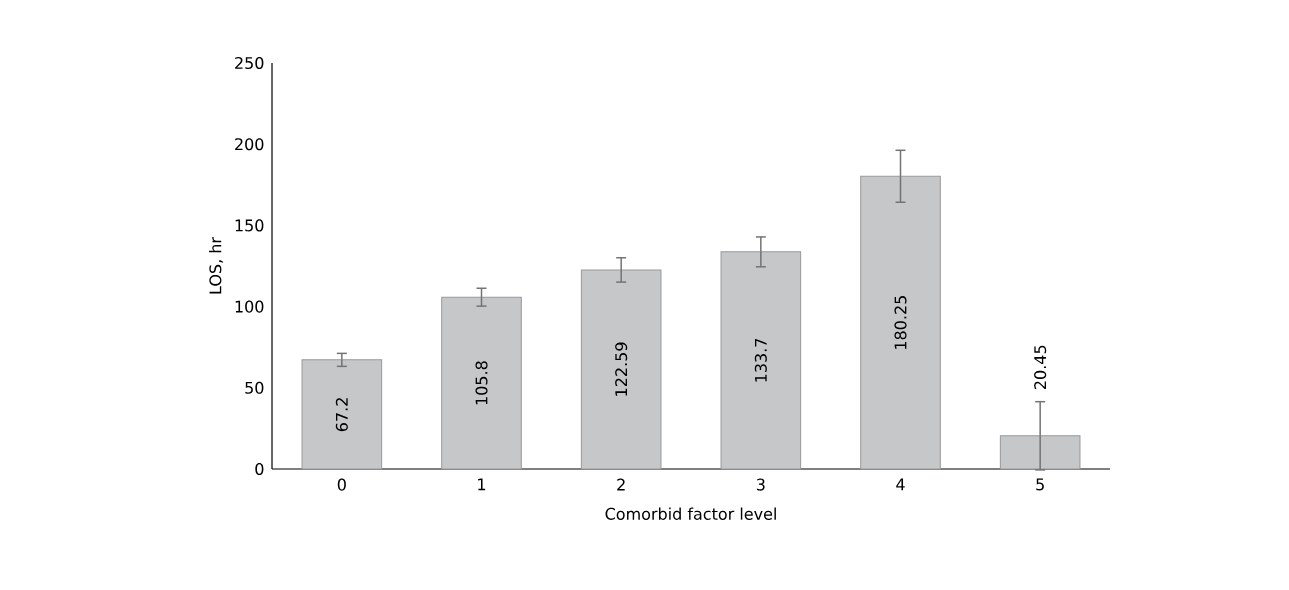 This screenshot has height=590, width=1289. What do you see at coordinates (249, 144) in the screenshot?
I see `y-tick-label: 200` at bounding box center [249, 144].